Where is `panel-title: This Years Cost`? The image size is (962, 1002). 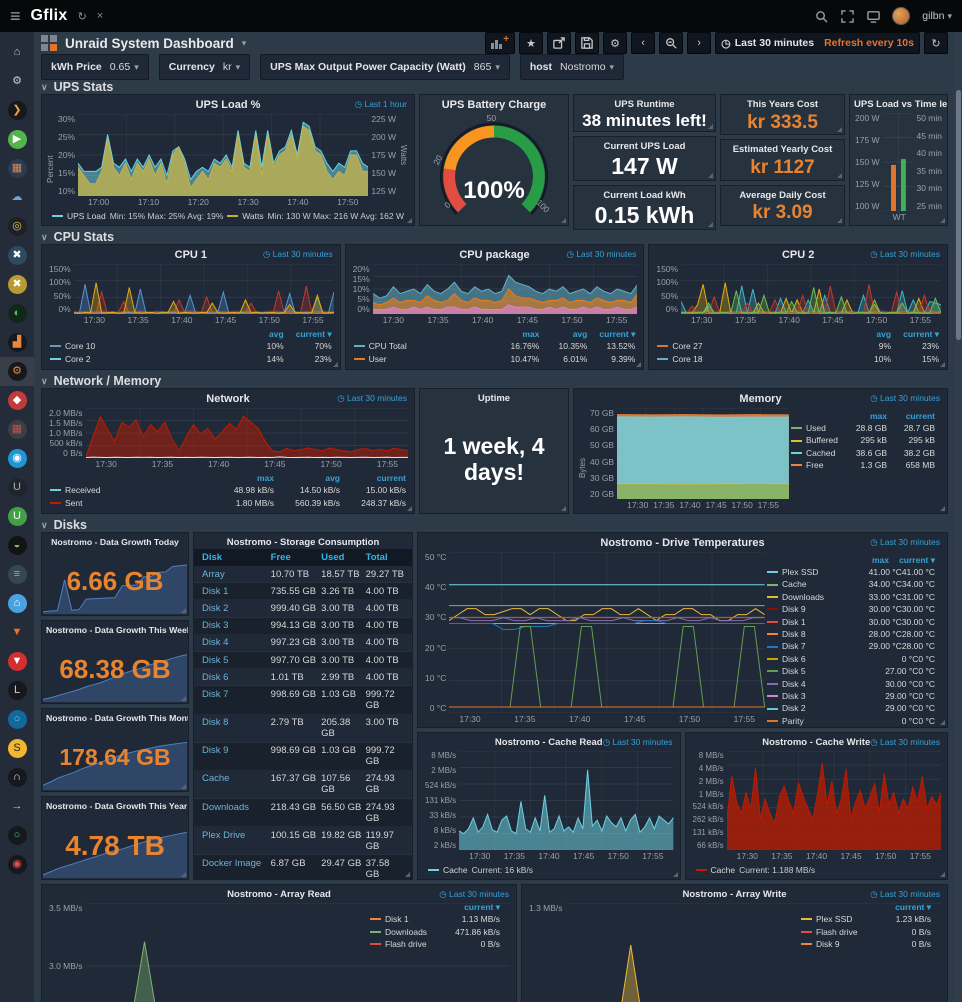 panel-title: This Years Cost is located at coordinates (782, 104).